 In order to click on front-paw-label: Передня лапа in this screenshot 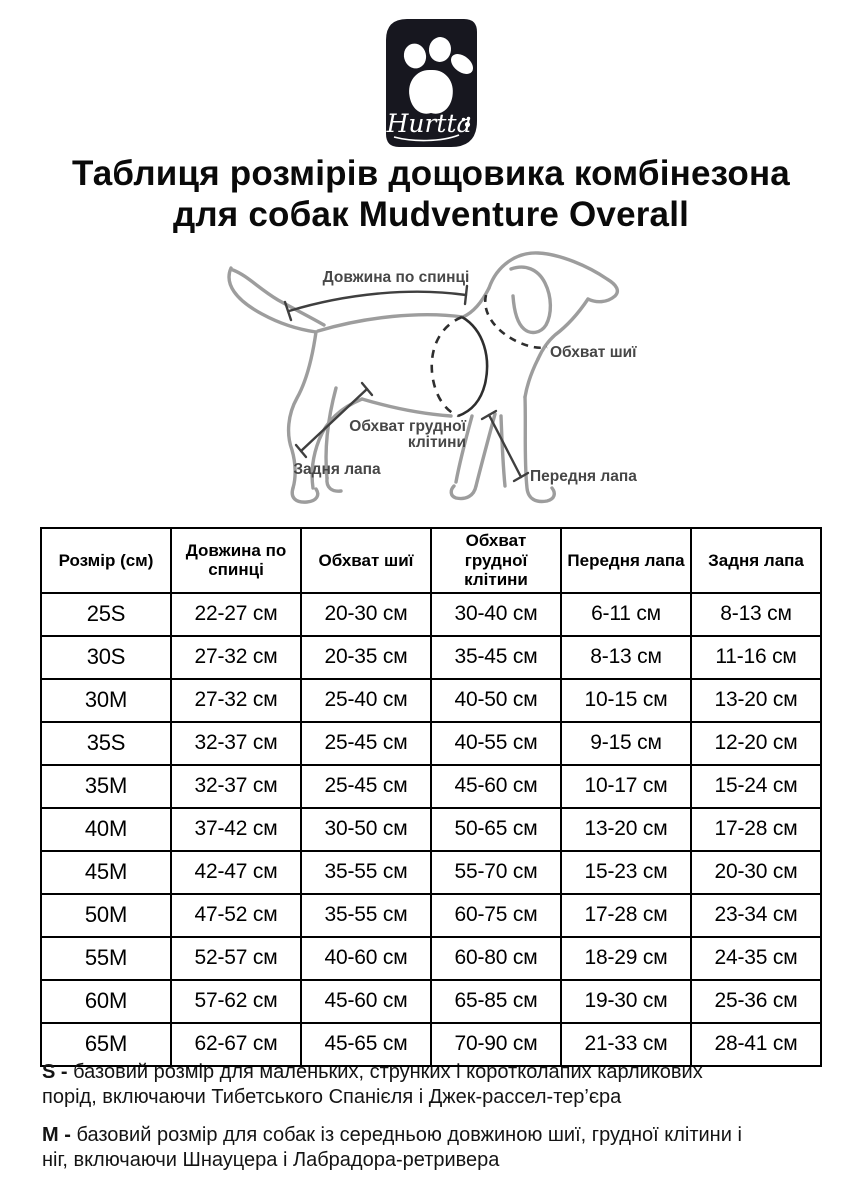, I will do `click(583, 476)`.